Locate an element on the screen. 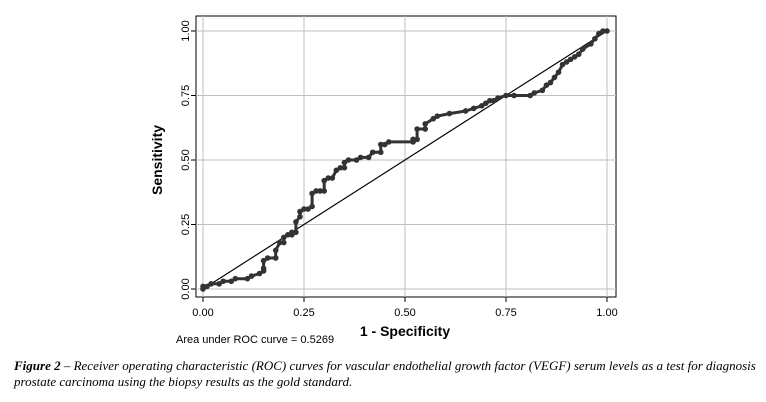 This screenshot has height=402, width=766. caption-lead: Figure 2 is located at coordinates (37, 365).